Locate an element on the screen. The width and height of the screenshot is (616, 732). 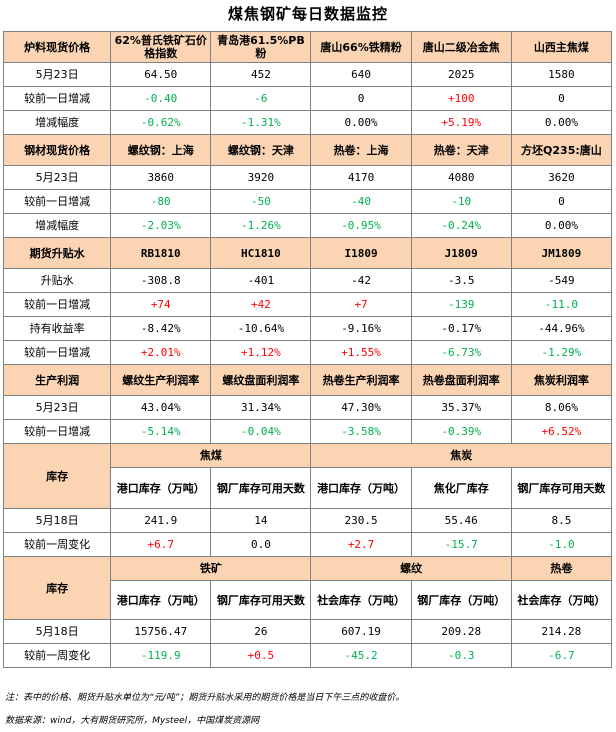
table-cell: 8.5 is located at coordinates (561, 520).